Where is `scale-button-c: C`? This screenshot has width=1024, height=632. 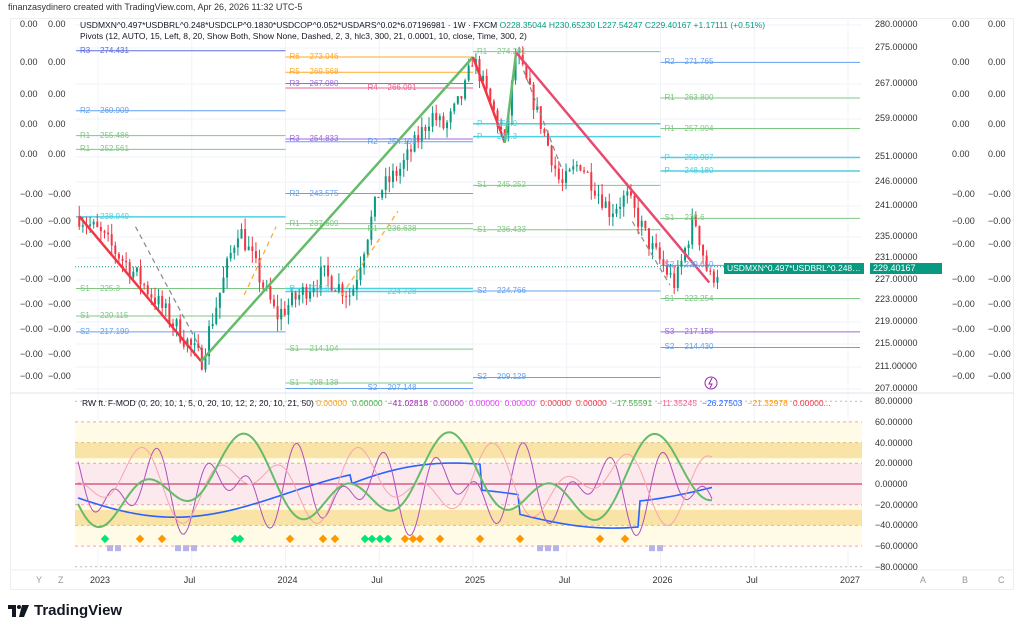
scale-button-c: C is located at coordinates (1001, 580).